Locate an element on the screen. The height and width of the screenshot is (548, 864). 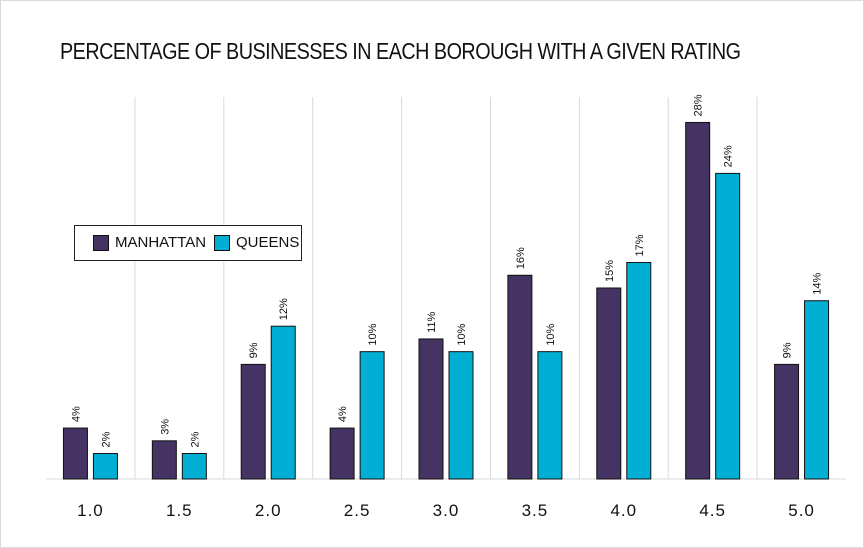
x-tick-label: 1.5 is located at coordinates (179, 510).